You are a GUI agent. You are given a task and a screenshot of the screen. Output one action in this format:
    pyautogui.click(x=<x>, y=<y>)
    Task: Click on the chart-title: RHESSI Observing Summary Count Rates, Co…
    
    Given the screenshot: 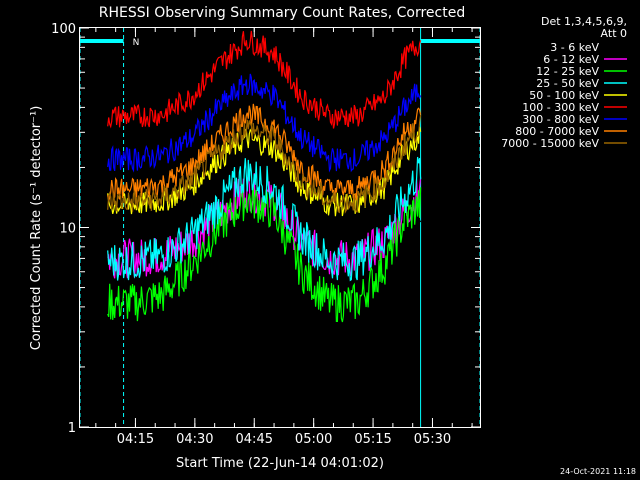 What is the action you would take?
    pyautogui.click(x=282, y=13)
    